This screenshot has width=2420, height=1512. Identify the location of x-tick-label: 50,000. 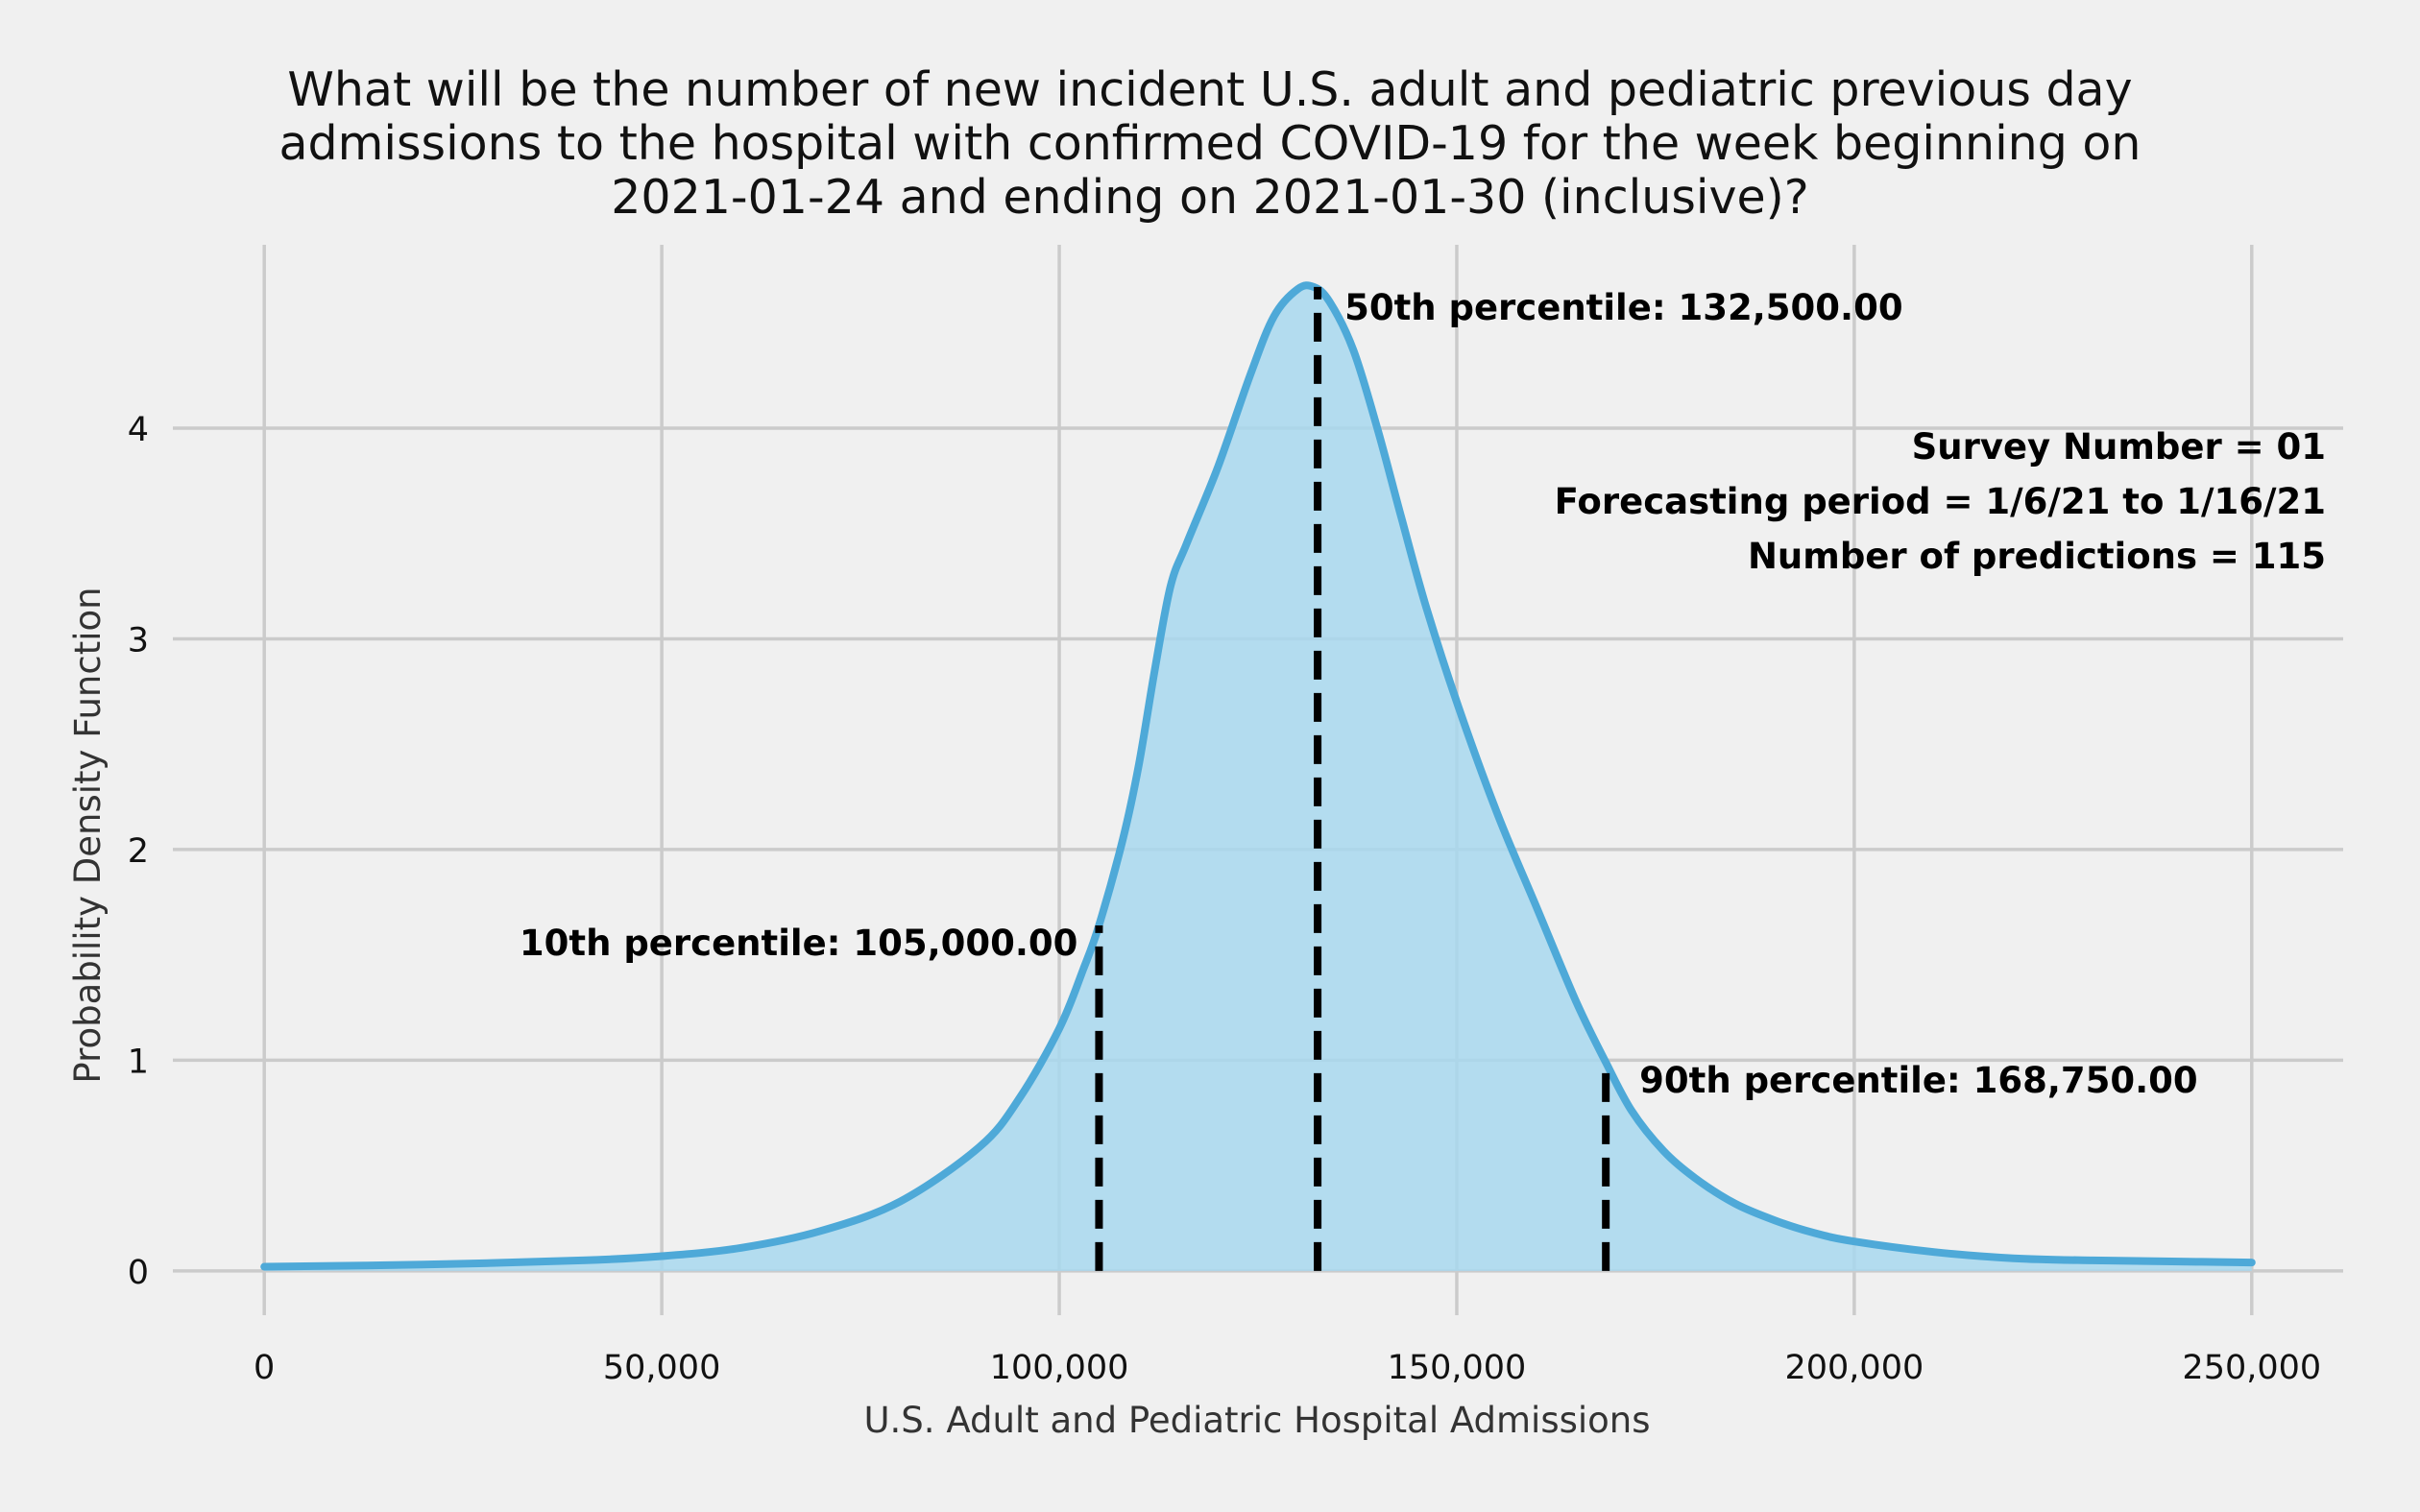
(661, 1368).